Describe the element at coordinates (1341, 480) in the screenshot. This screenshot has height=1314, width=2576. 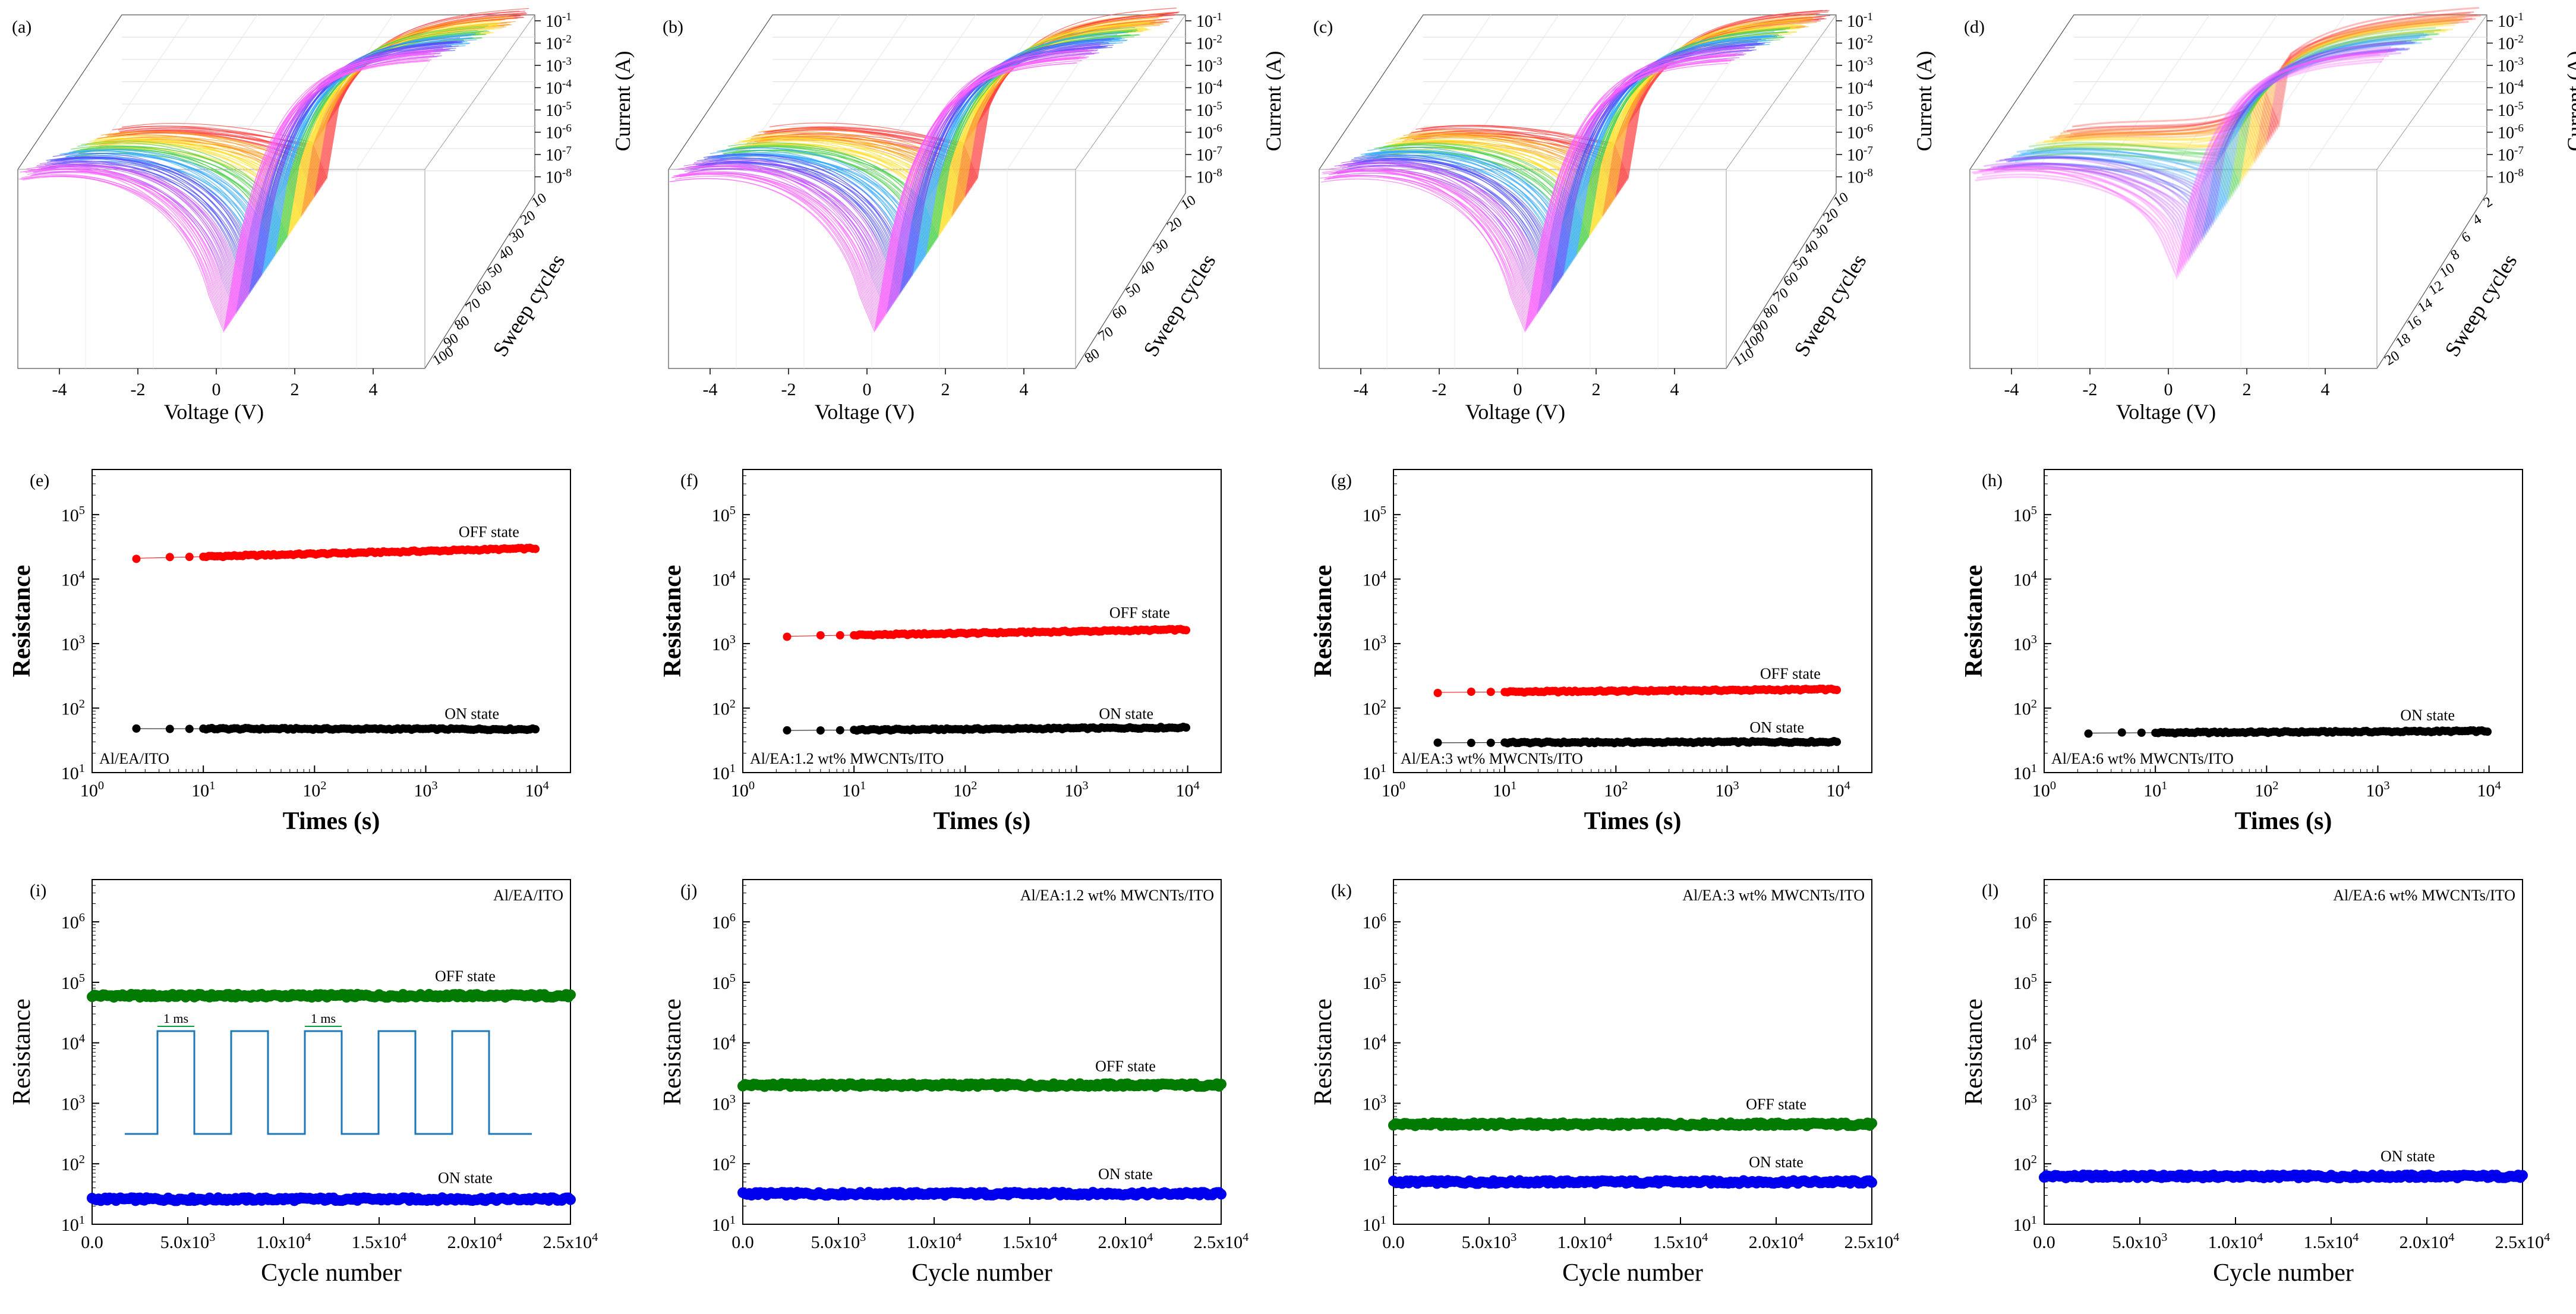
I see `panel-label: (g)` at that location.